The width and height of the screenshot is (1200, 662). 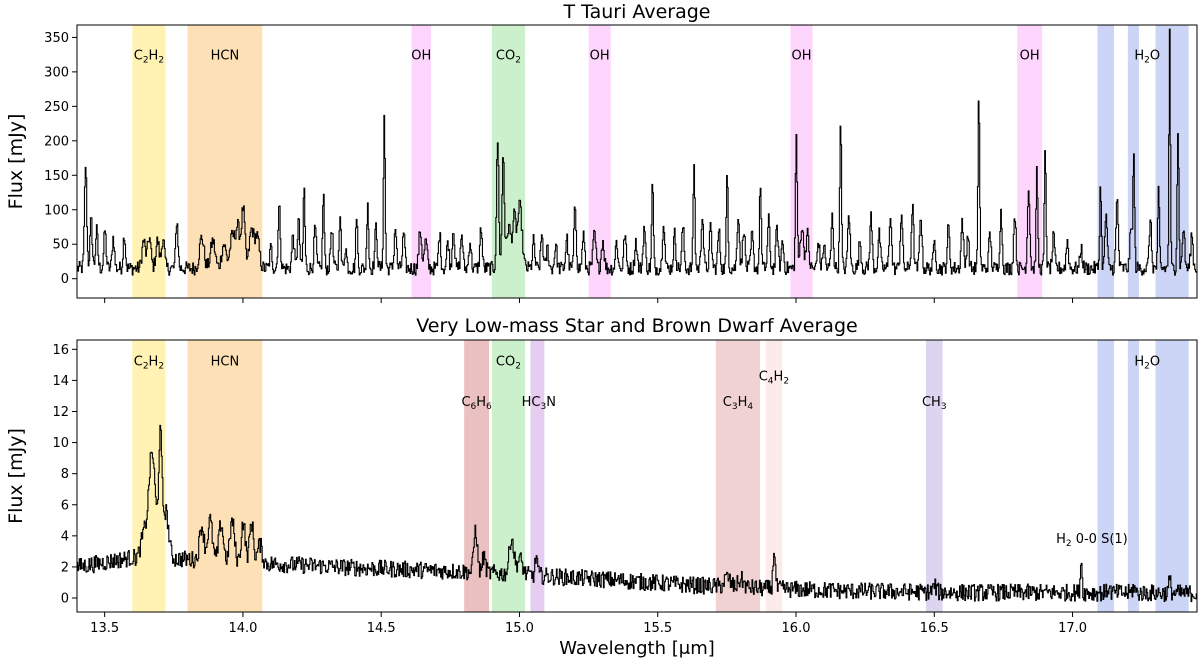 What do you see at coordinates (796, 628) in the screenshot?
I see `x-tick-label: 16.0` at bounding box center [796, 628].